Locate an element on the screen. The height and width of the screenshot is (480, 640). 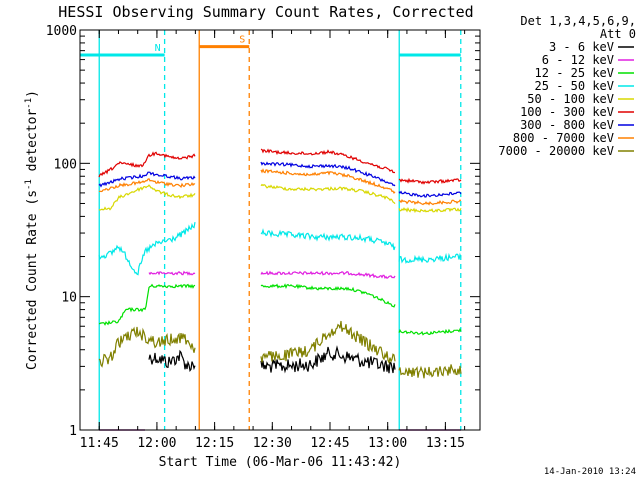
y-axis-label: Corrected Count Rate (s-1 detector-1) is located at coordinates (32, 230).